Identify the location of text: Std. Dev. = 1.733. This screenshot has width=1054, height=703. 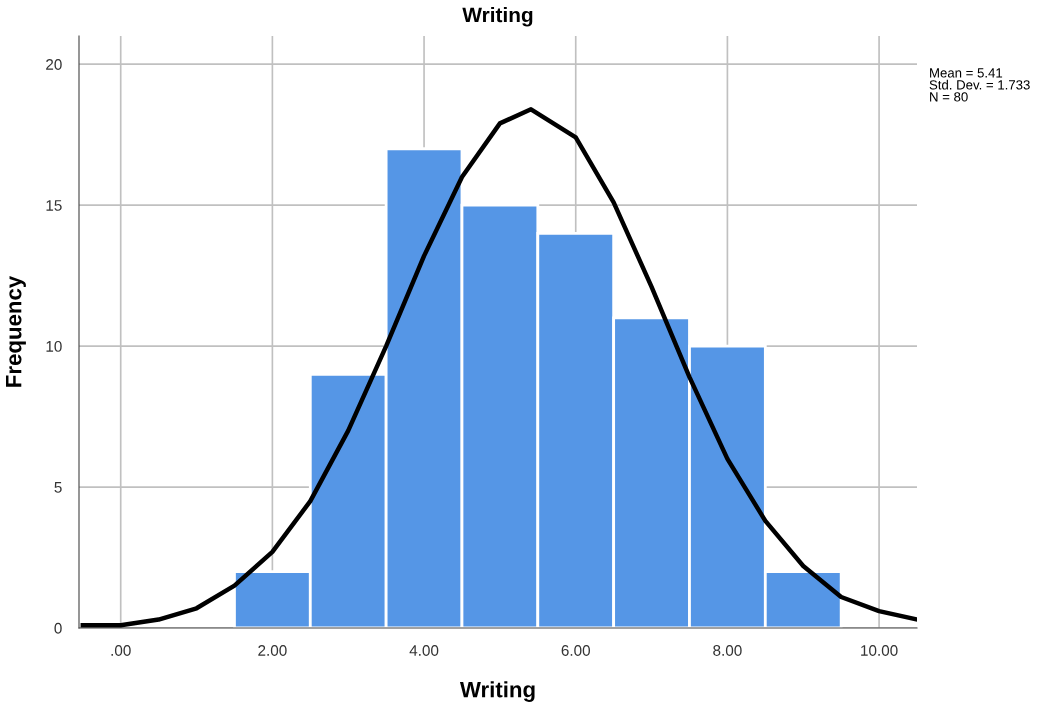
(979, 84).